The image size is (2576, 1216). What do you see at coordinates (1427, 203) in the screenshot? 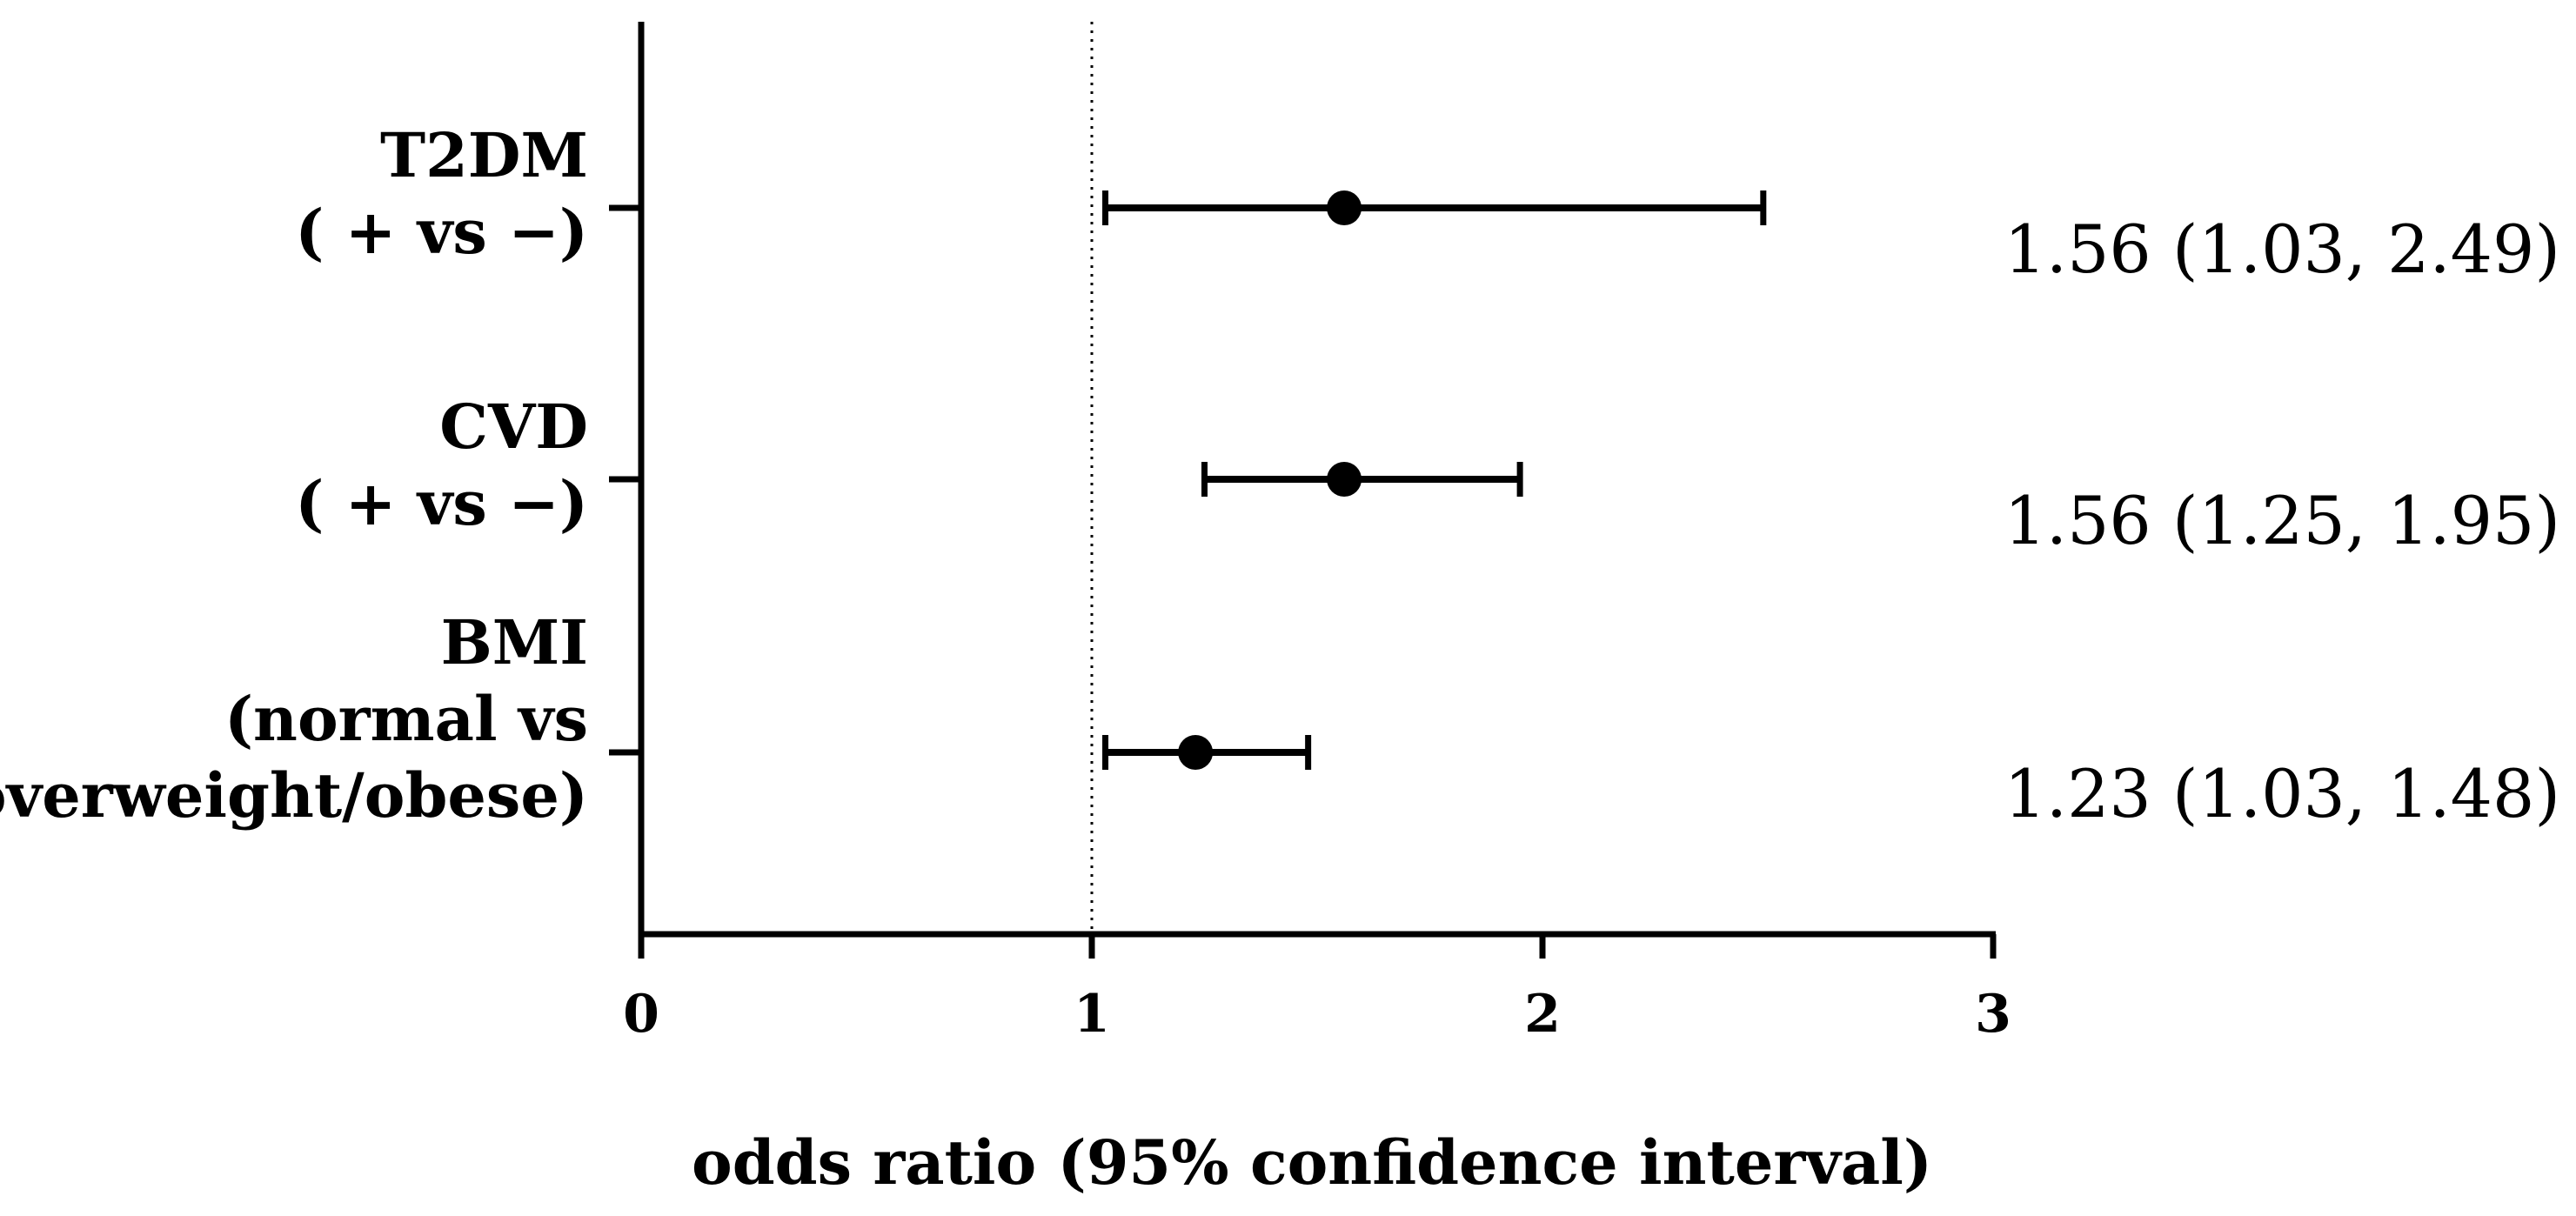
I see `forest-row: T2DM( + vs −) 1.56 (1.03, 2.49)` at bounding box center [1427, 203].